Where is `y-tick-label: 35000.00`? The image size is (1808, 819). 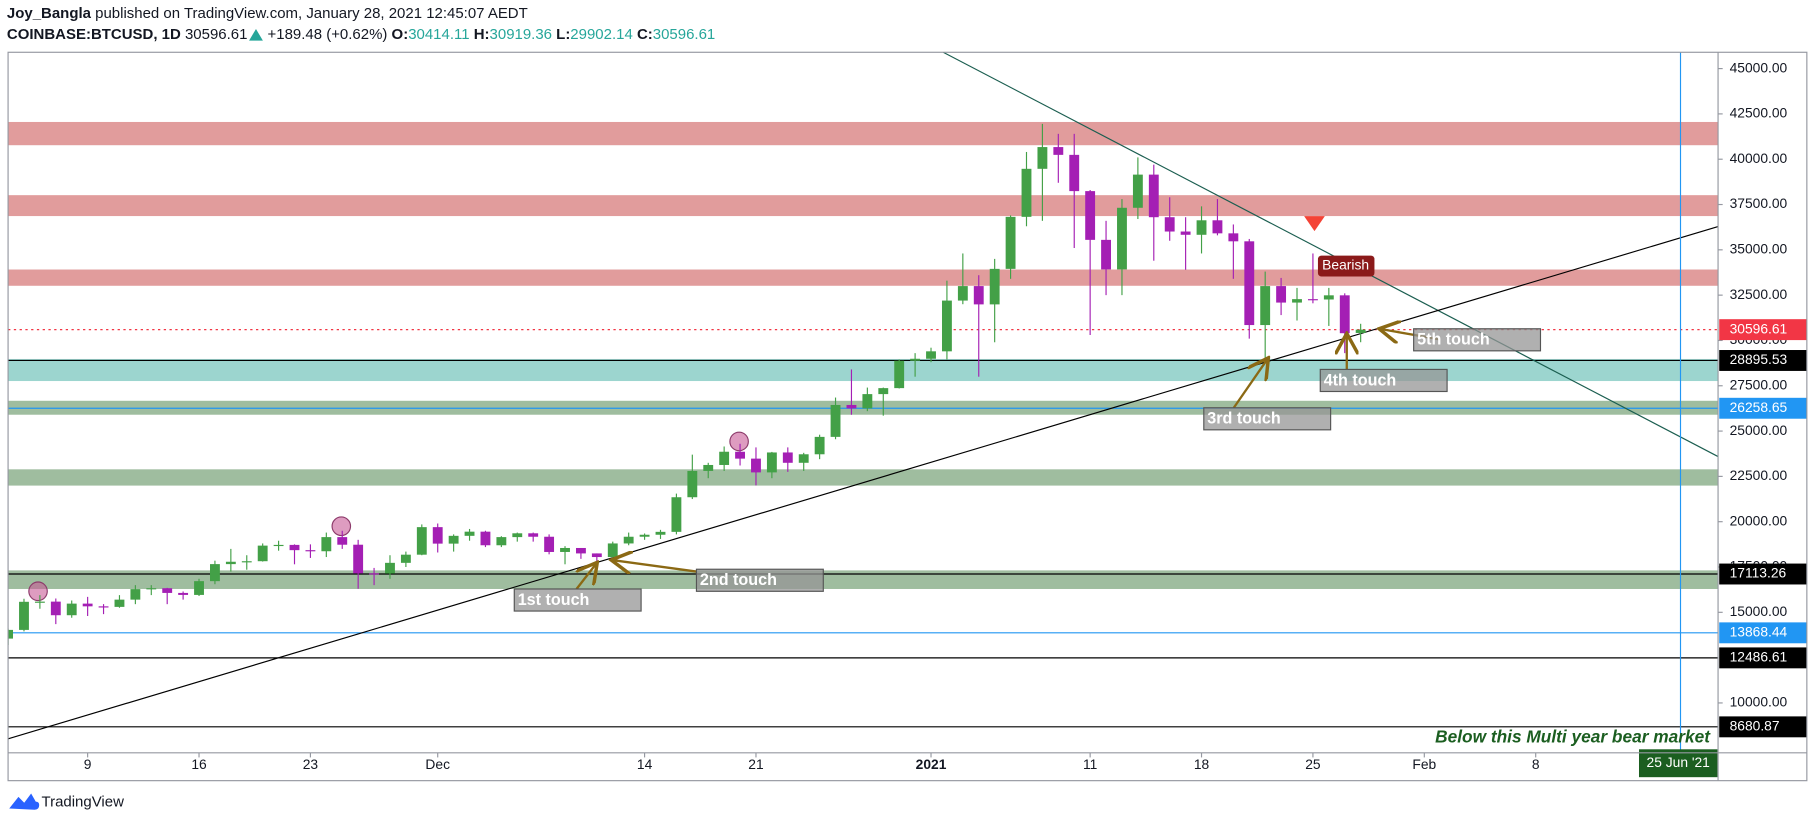 y-tick-label: 35000.00 is located at coordinates (1759, 248).